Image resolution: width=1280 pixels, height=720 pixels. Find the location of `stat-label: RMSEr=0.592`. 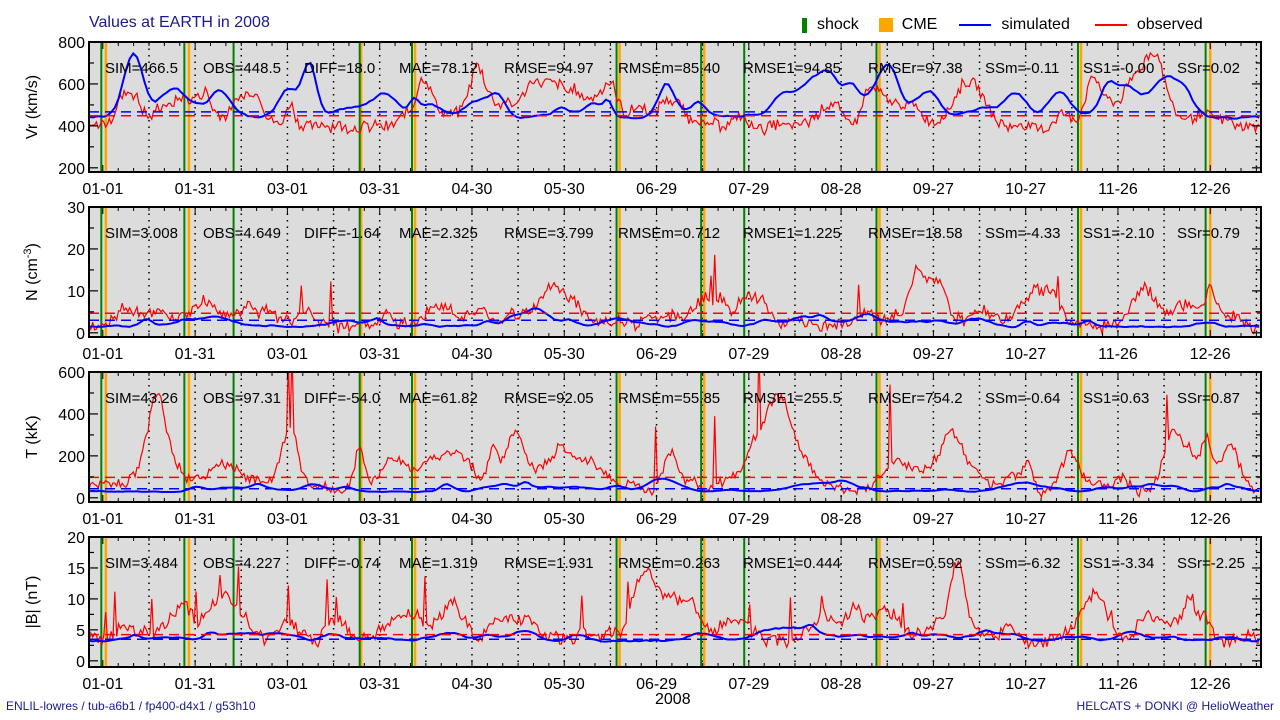

stat-label: RMSEr=0.592 is located at coordinates (915, 563).